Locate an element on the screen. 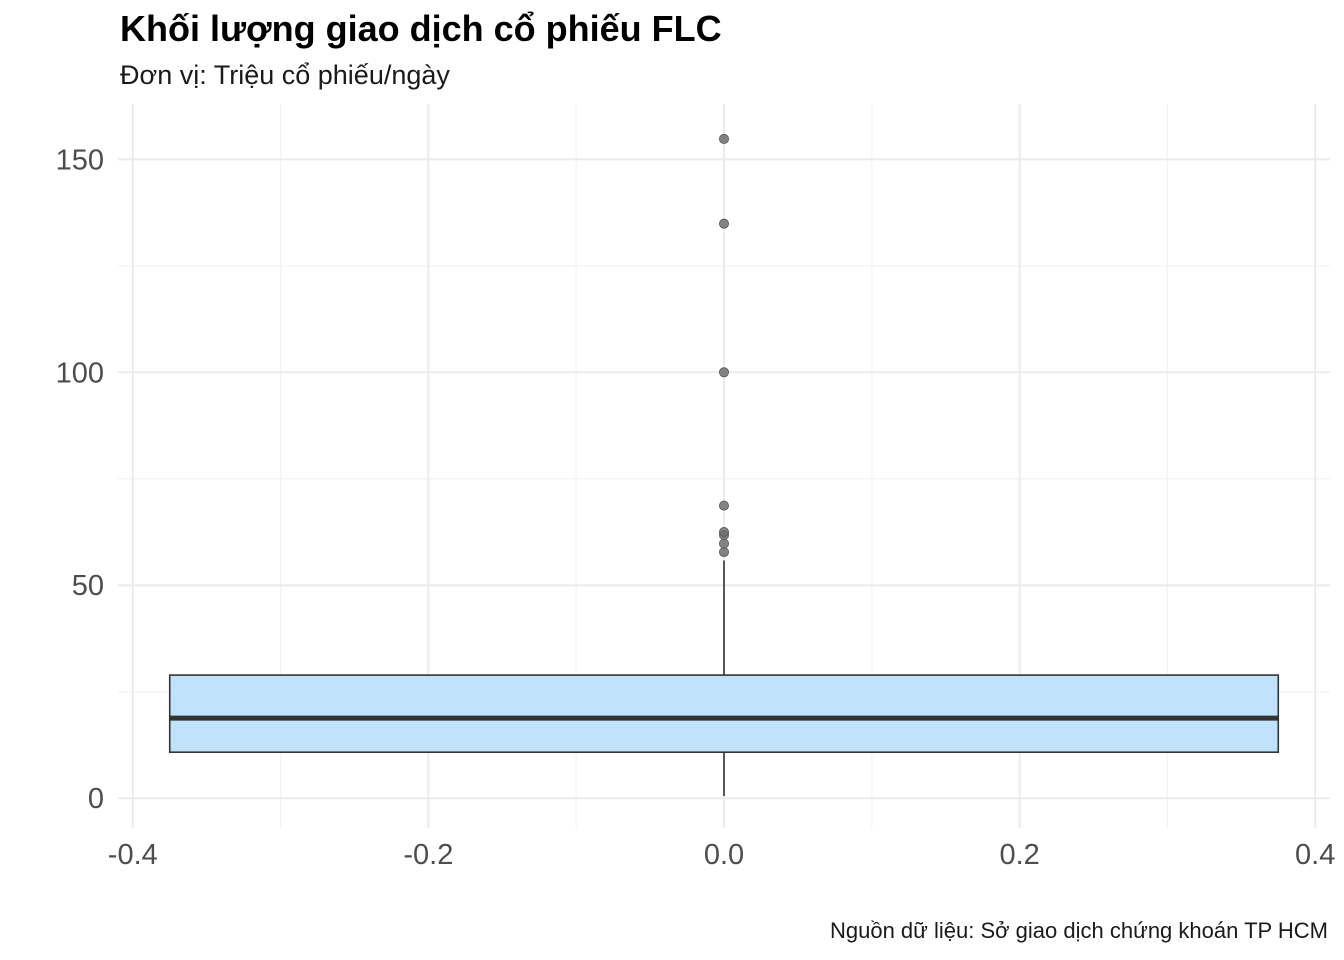 This screenshot has width=1344, height=960. y-tick-label: 100 is located at coordinates (80, 373).